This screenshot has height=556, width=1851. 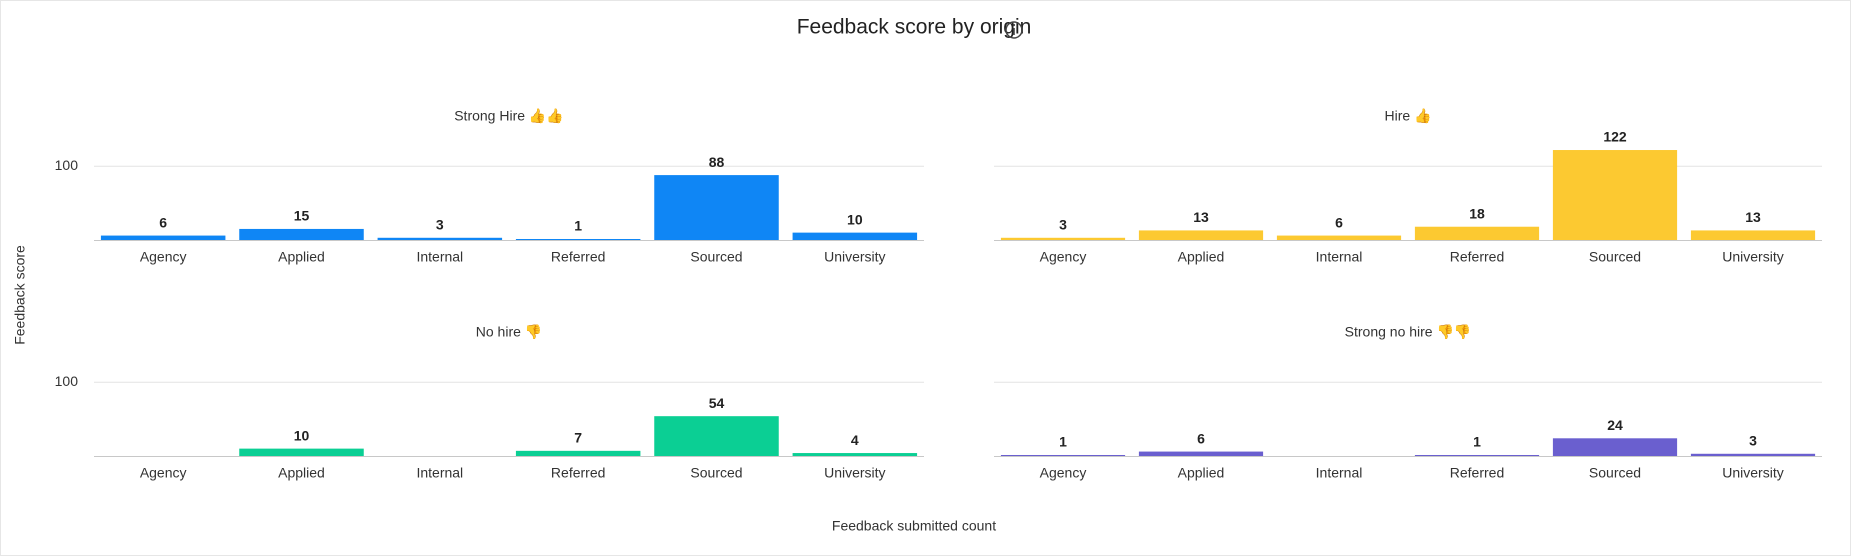 I want to click on subplot-title: Hire 👍, so click(x=1408, y=116).